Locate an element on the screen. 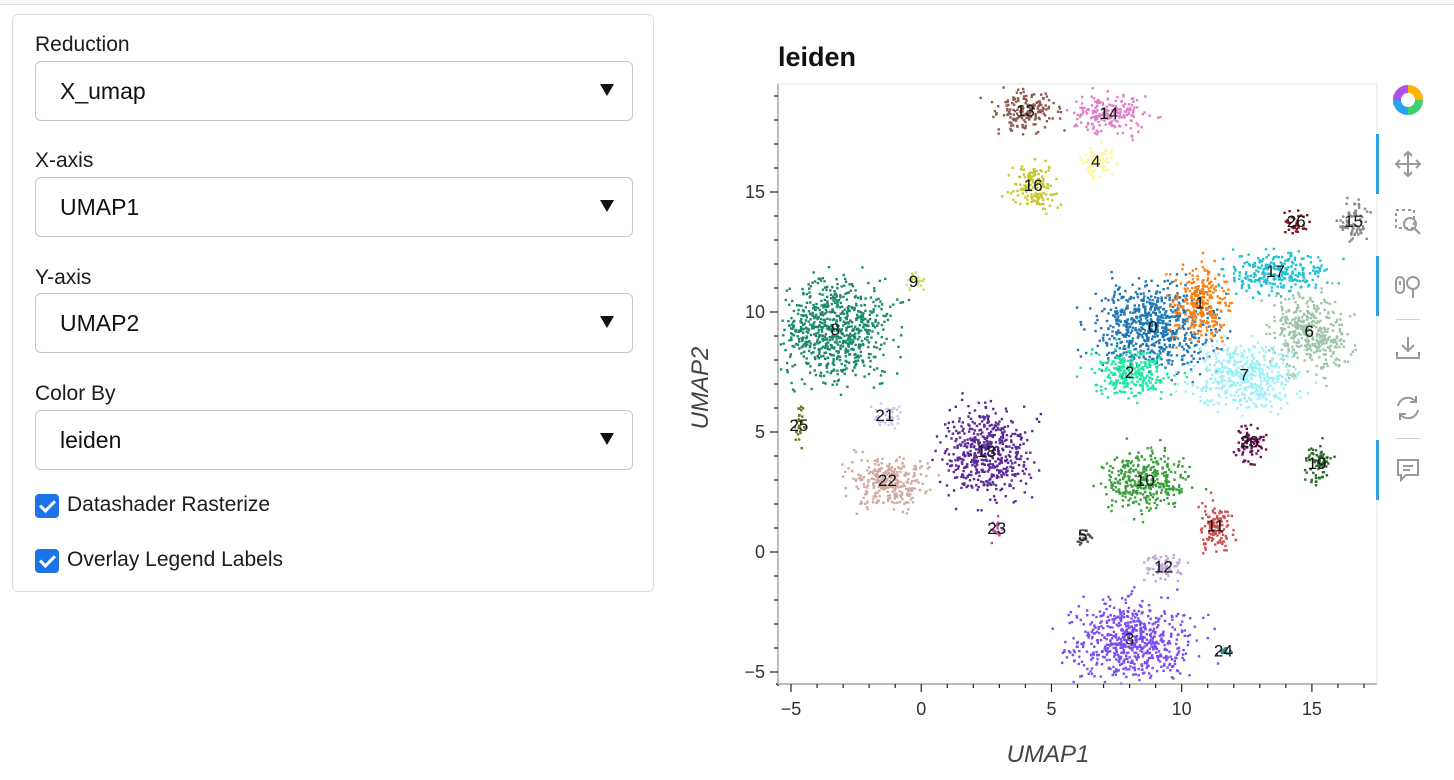 Image resolution: width=1454 pixels, height=780 pixels. cluster-label-20: 20 is located at coordinates (1249, 442).